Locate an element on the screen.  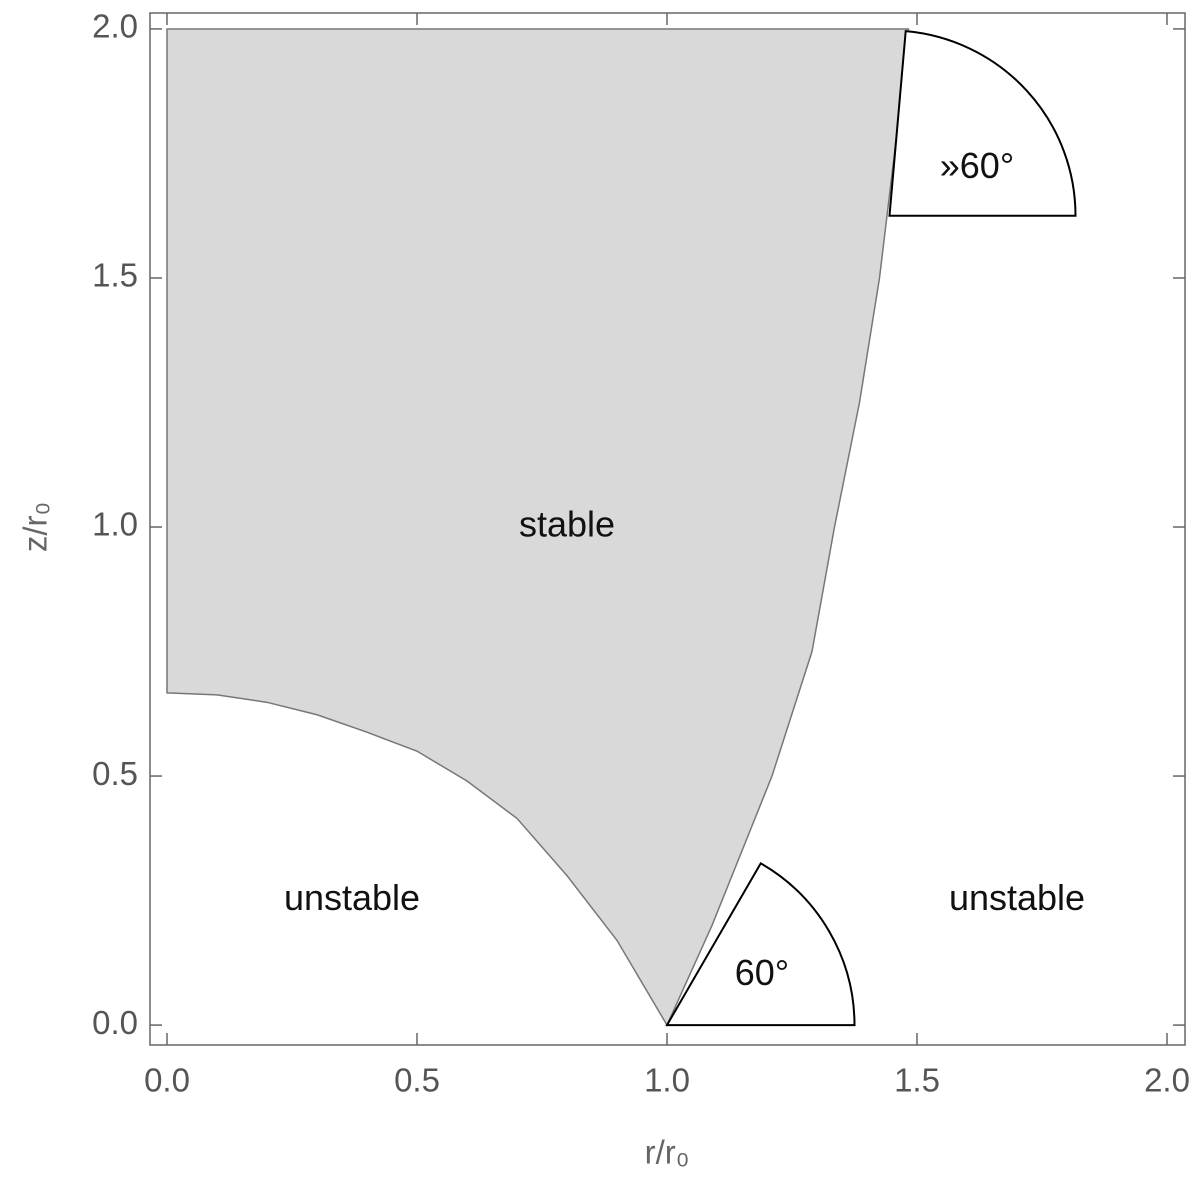
y-tick-label: 1.5 is located at coordinates (115, 275).